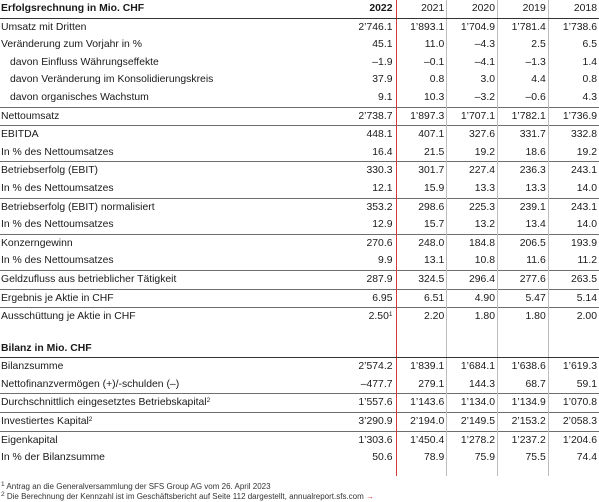  Describe the element at coordinates (382, 62) in the screenshot. I see `value-text: –1.9` at that location.